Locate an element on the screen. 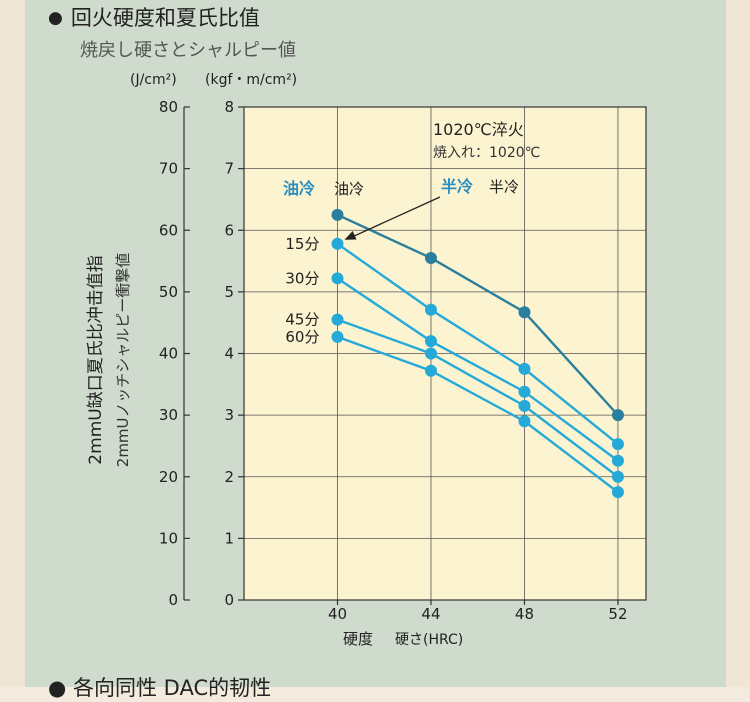  annotation-line1: 1020℃淬火 is located at coordinates (478, 129).